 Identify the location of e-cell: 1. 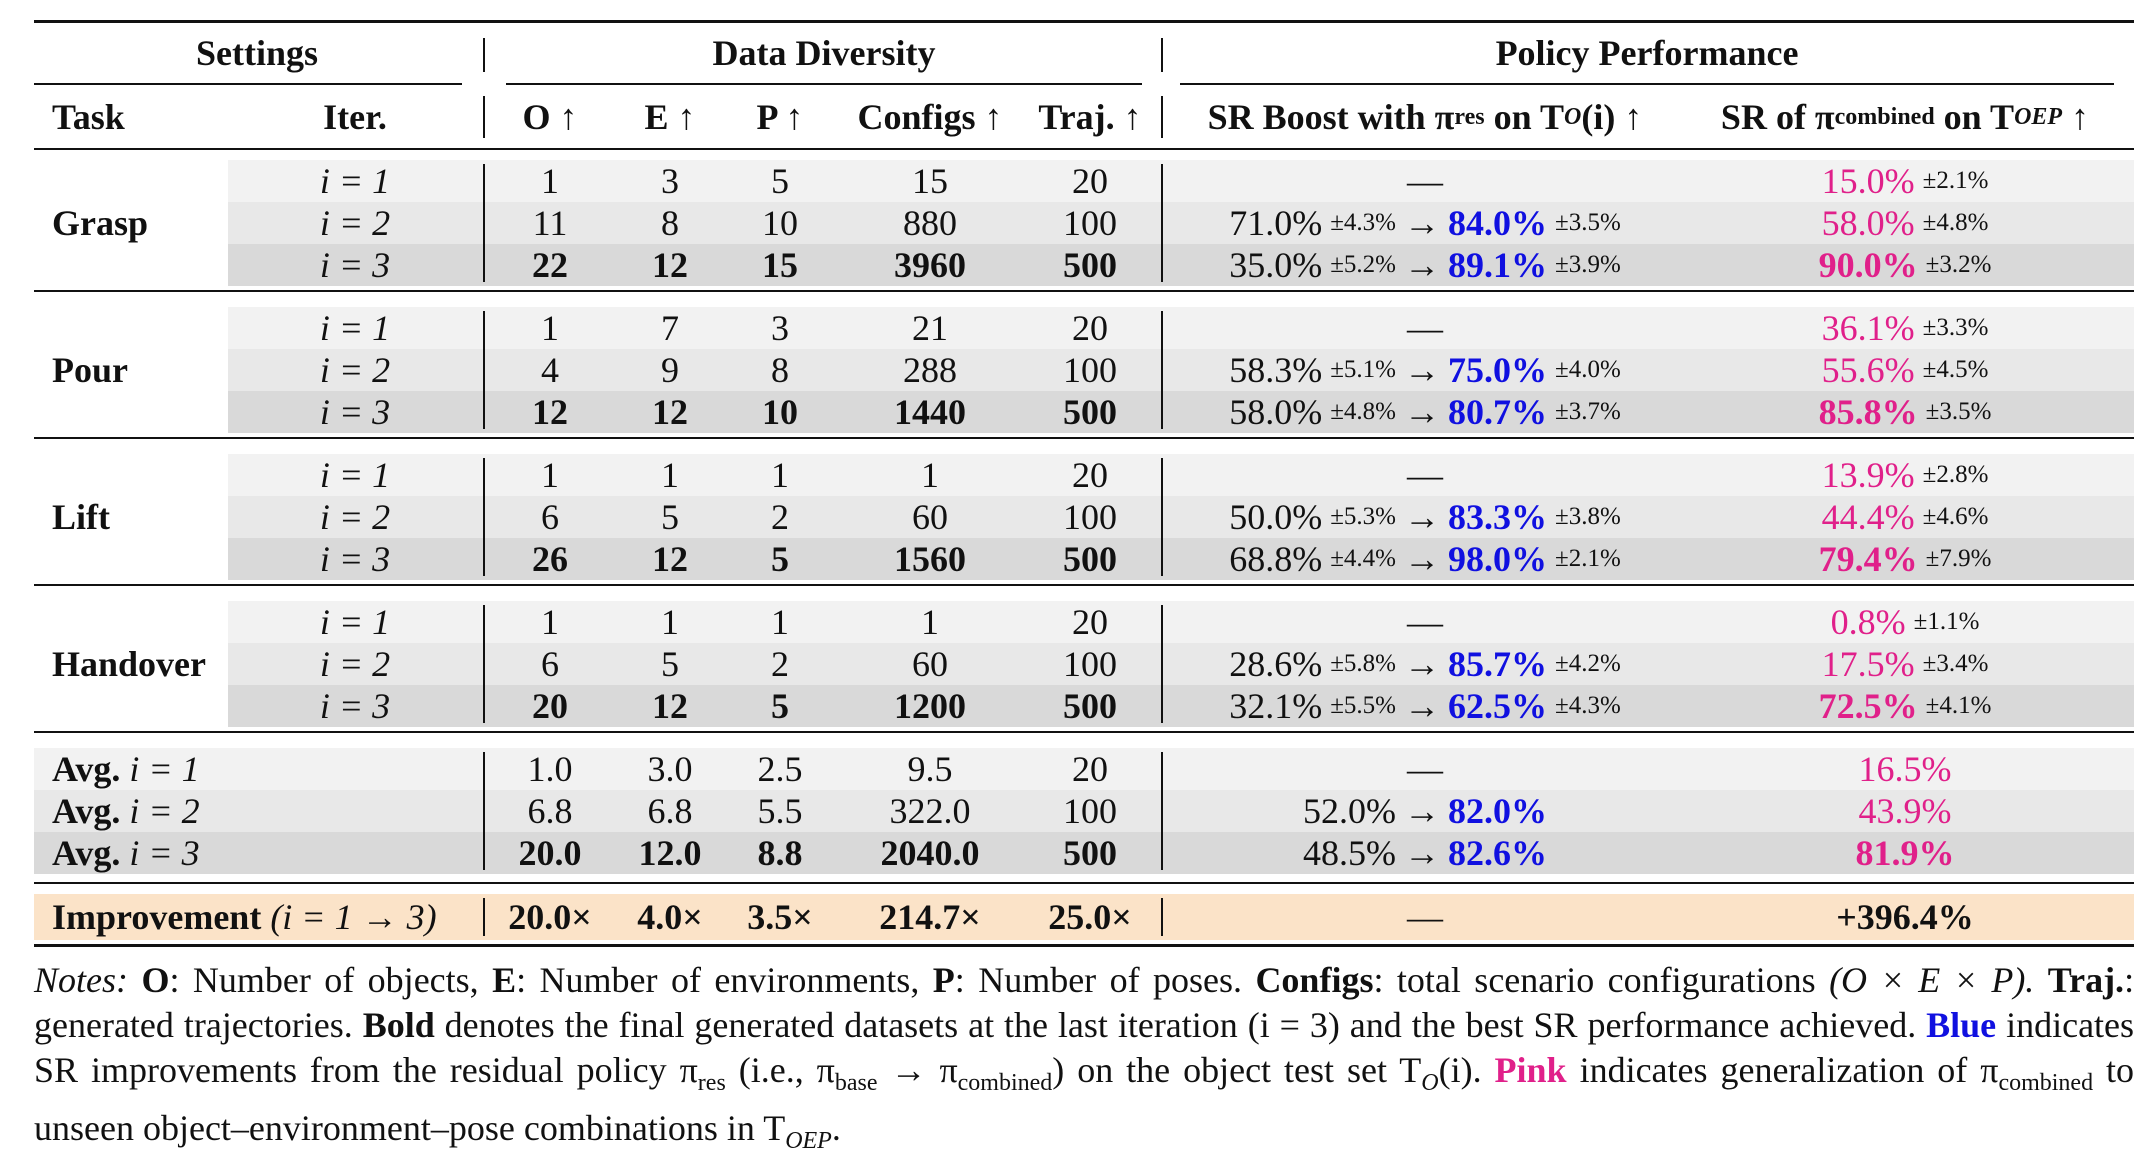
(670, 475).